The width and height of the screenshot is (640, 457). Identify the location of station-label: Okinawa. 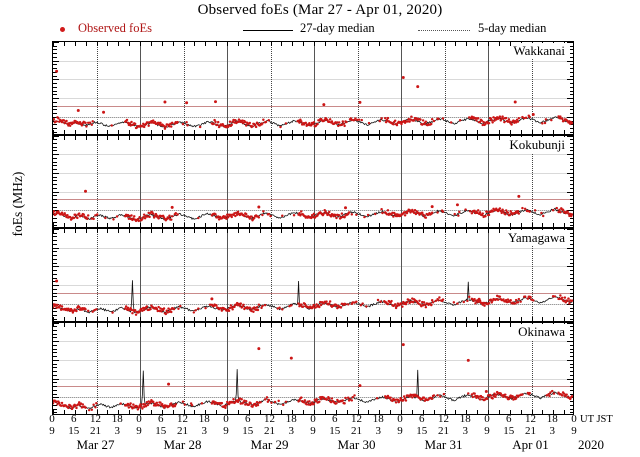
(541, 331).